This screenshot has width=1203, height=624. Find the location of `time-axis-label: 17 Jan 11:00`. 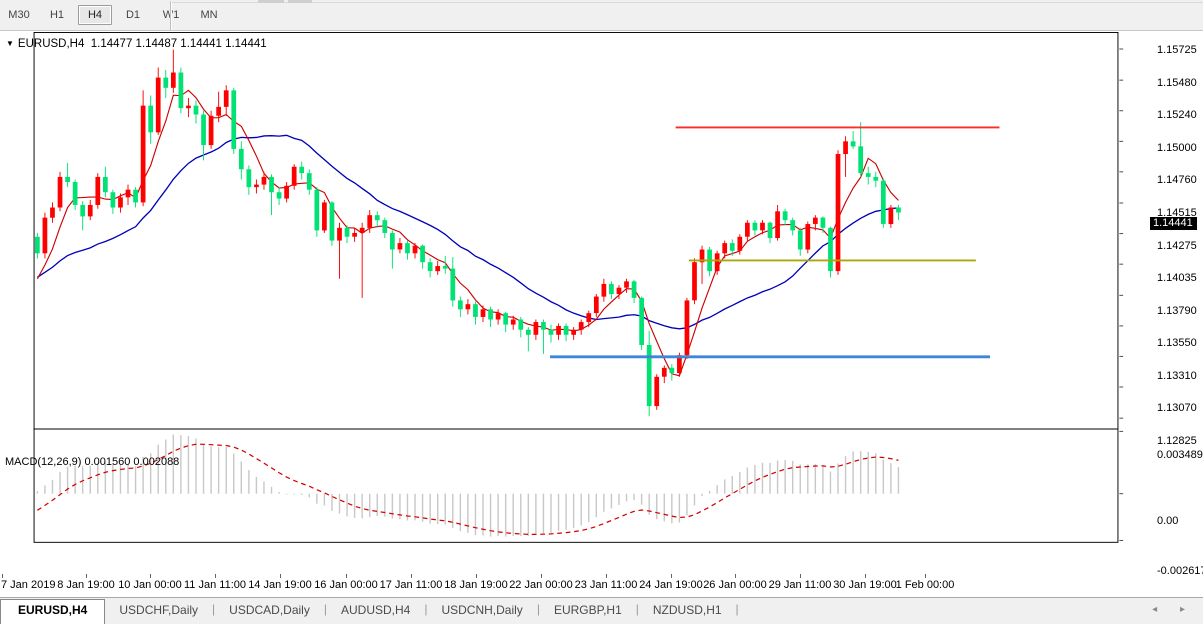

time-axis-label: 17 Jan 11:00 is located at coordinates (411, 585).